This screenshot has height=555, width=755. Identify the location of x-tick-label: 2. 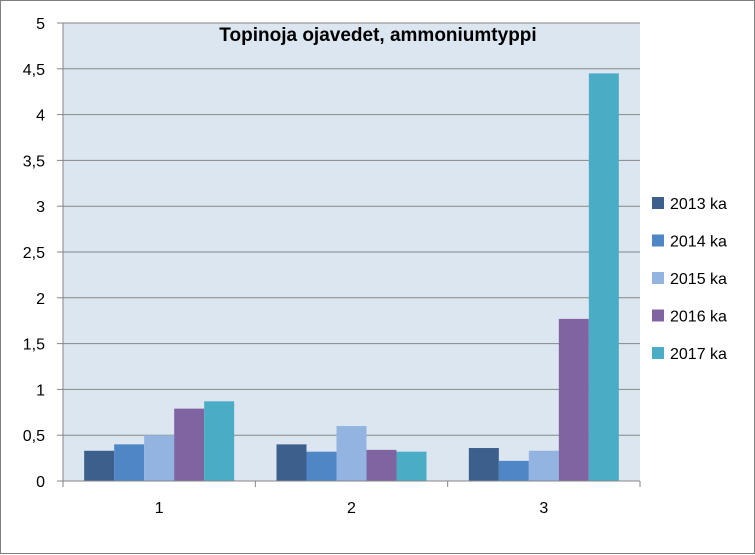
(351, 508).